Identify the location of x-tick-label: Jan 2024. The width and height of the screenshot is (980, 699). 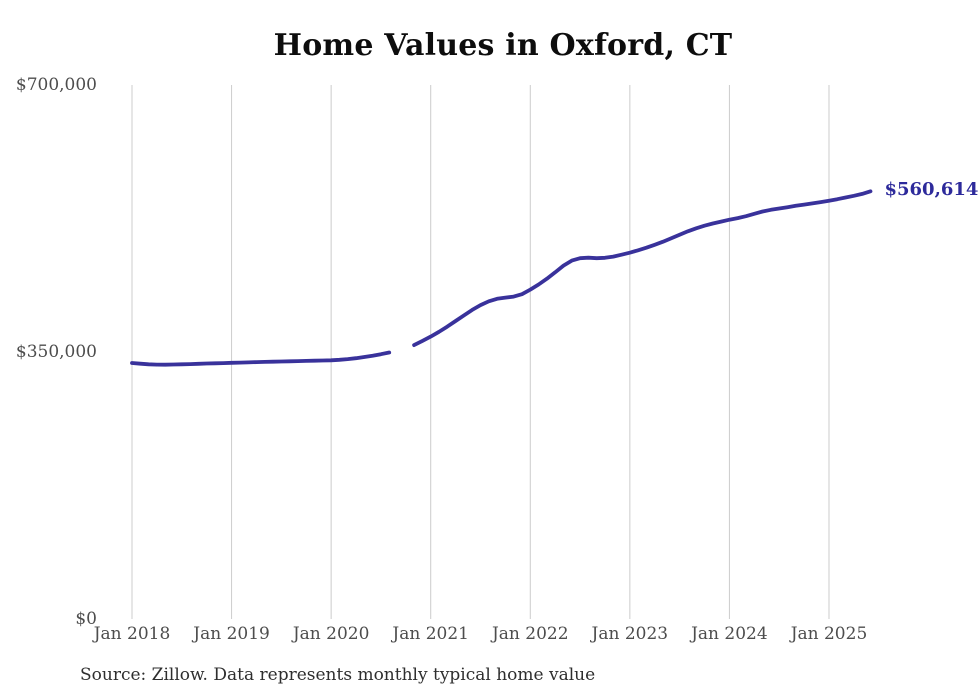
(729, 634).